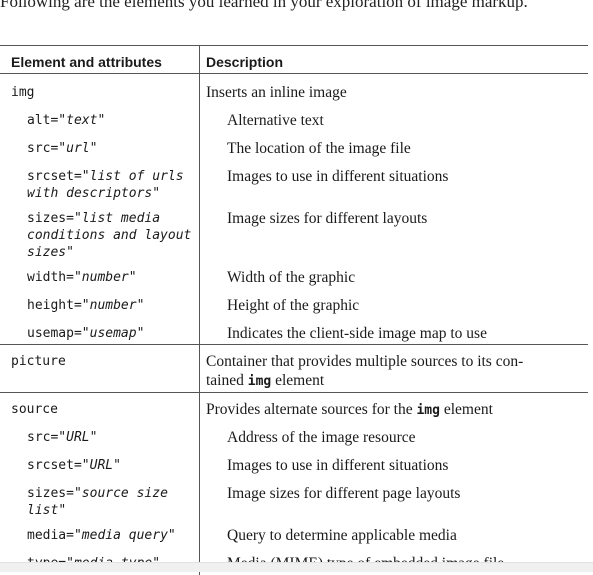 This screenshot has height=575, width=593. I want to click on element-name: picture, so click(38, 361).